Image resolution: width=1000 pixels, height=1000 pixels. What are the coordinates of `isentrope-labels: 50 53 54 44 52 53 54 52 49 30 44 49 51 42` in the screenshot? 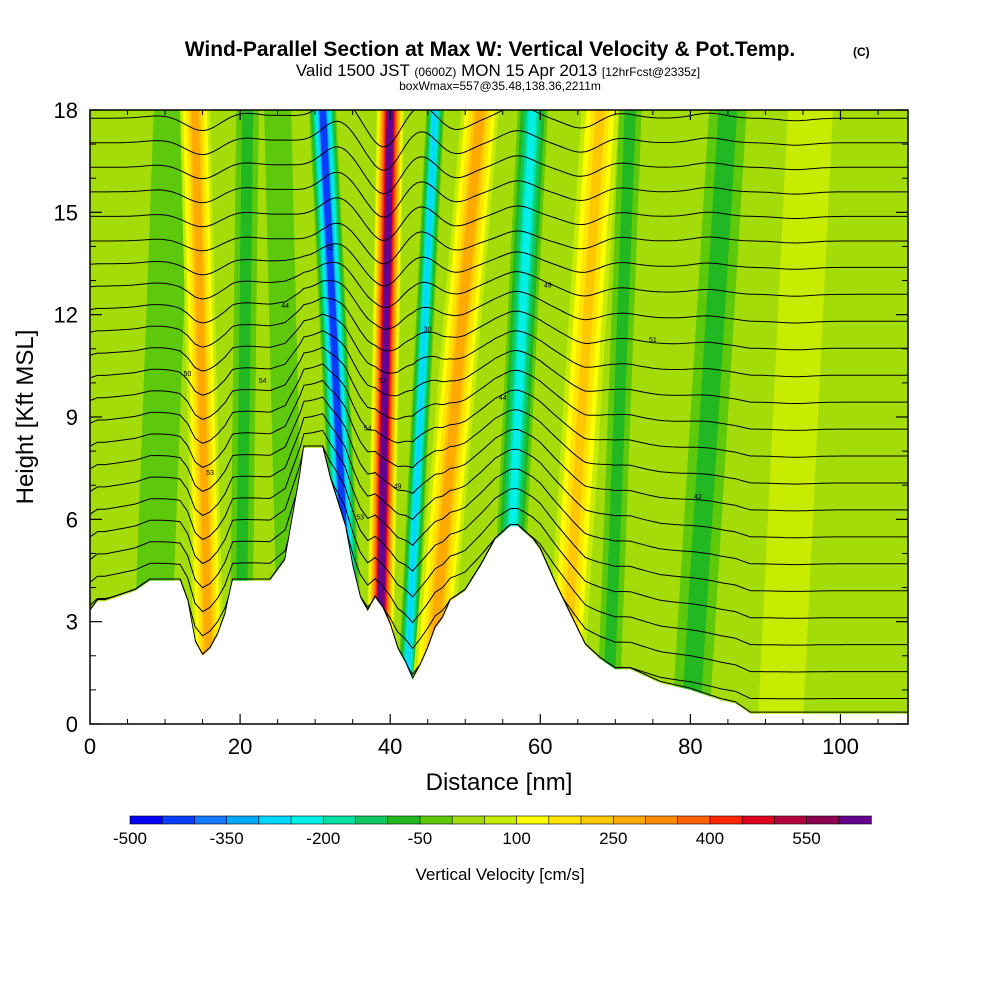 It's located at (443, 383).